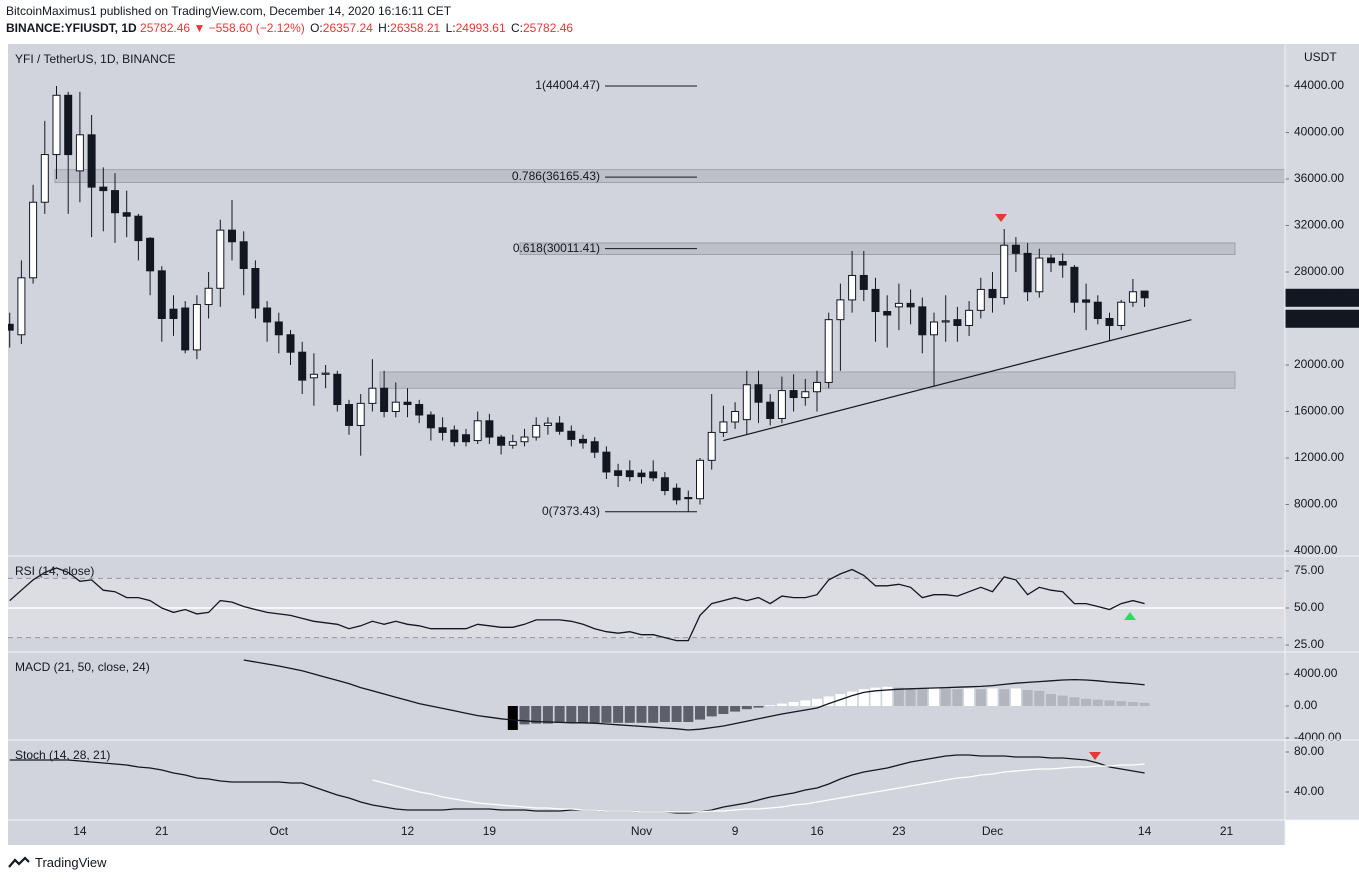  Describe the element at coordinates (1319, 411) in the screenshot. I see `y-tick-label: 16000.00` at that location.